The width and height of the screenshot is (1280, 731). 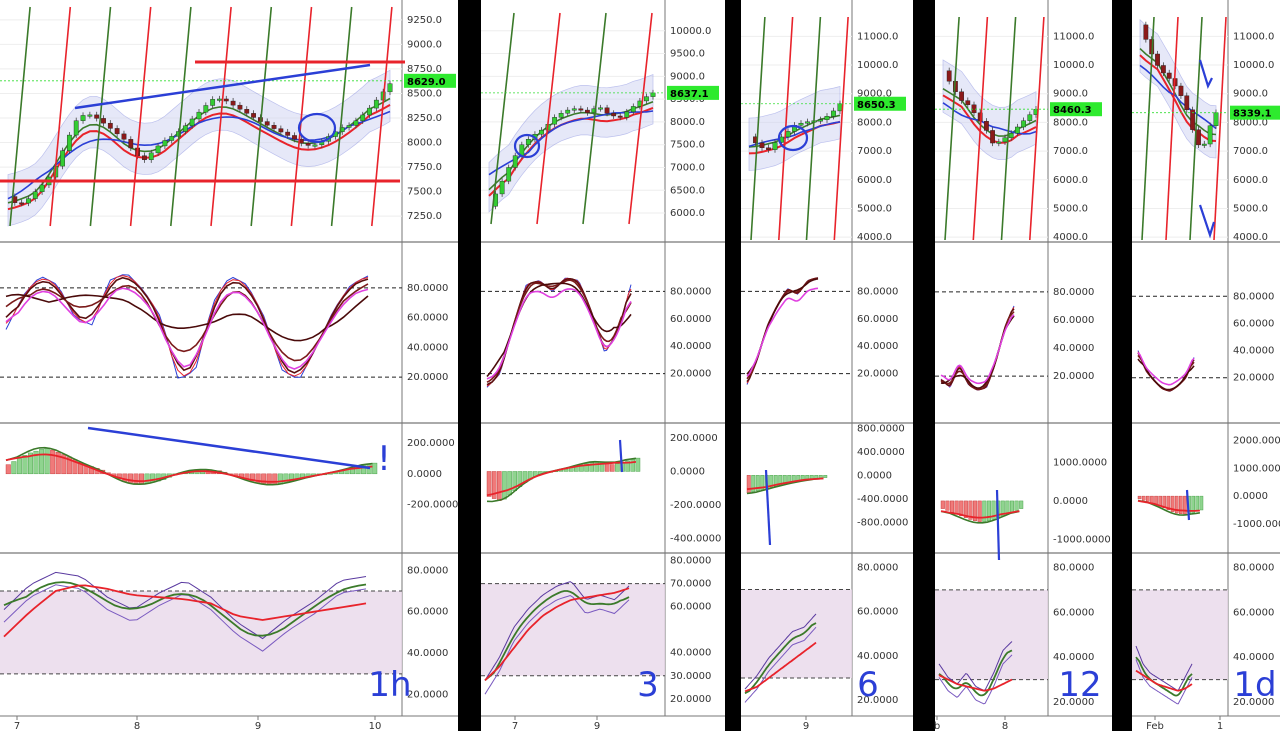 What do you see at coordinates (876, 105) in the screenshot?
I see `last-price-label: 8650.3` at bounding box center [876, 105].